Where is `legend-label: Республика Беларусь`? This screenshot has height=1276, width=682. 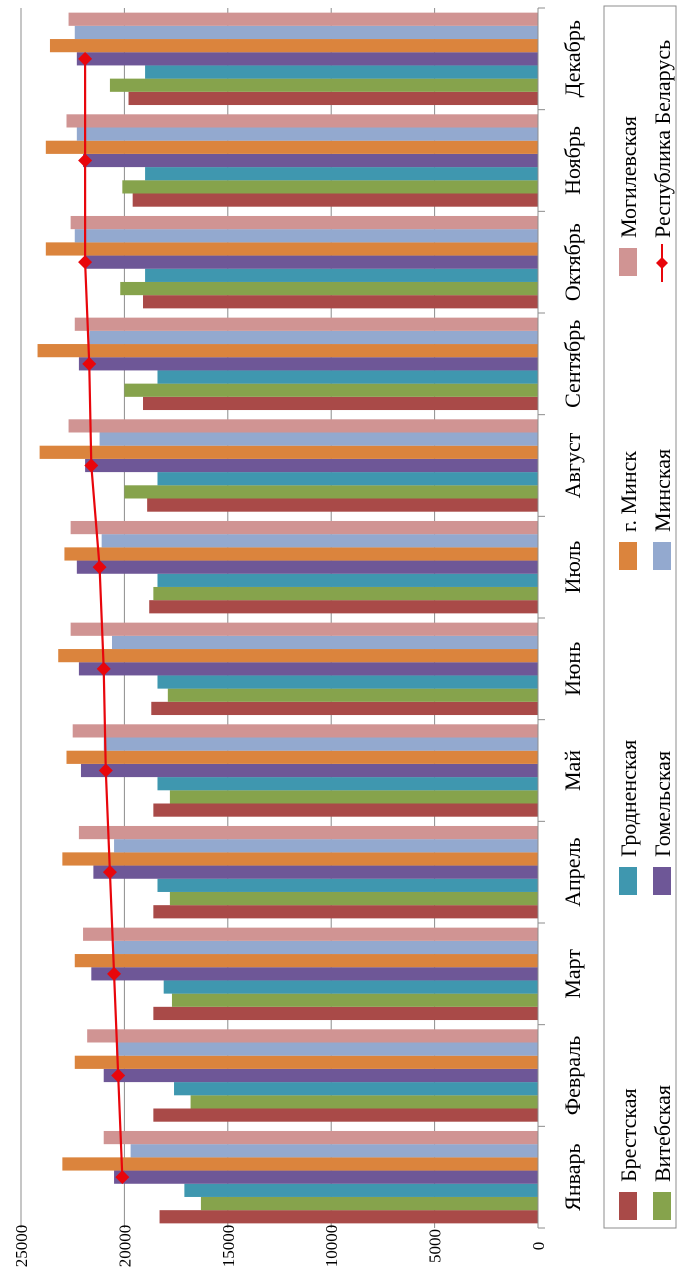
legend-label: Республика Беларусь is located at coordinates (662, 139).